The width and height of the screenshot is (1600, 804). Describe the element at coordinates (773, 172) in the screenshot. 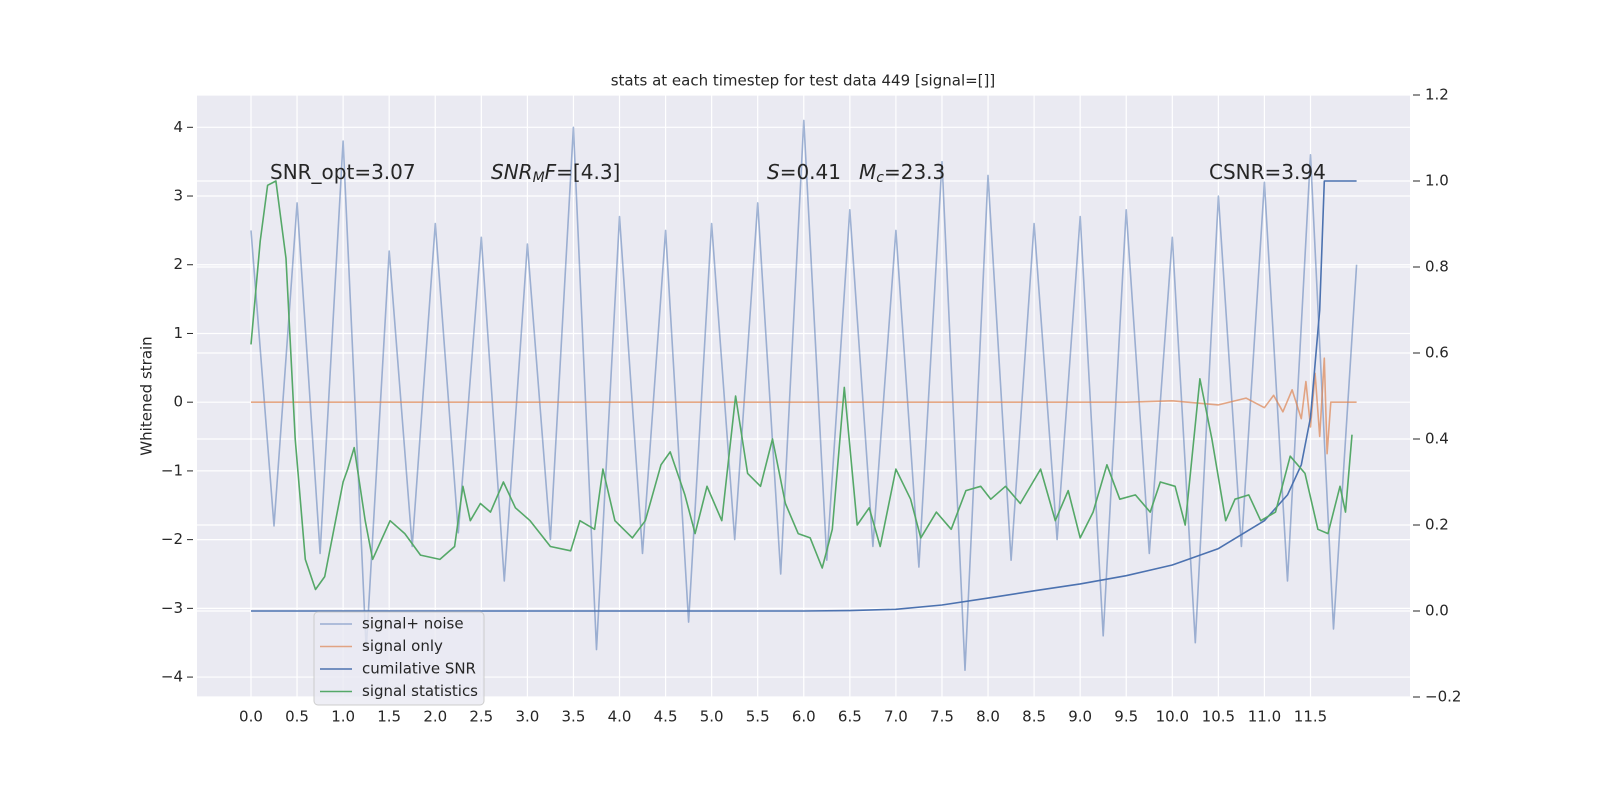

I see `annotation-part: S` at that location.